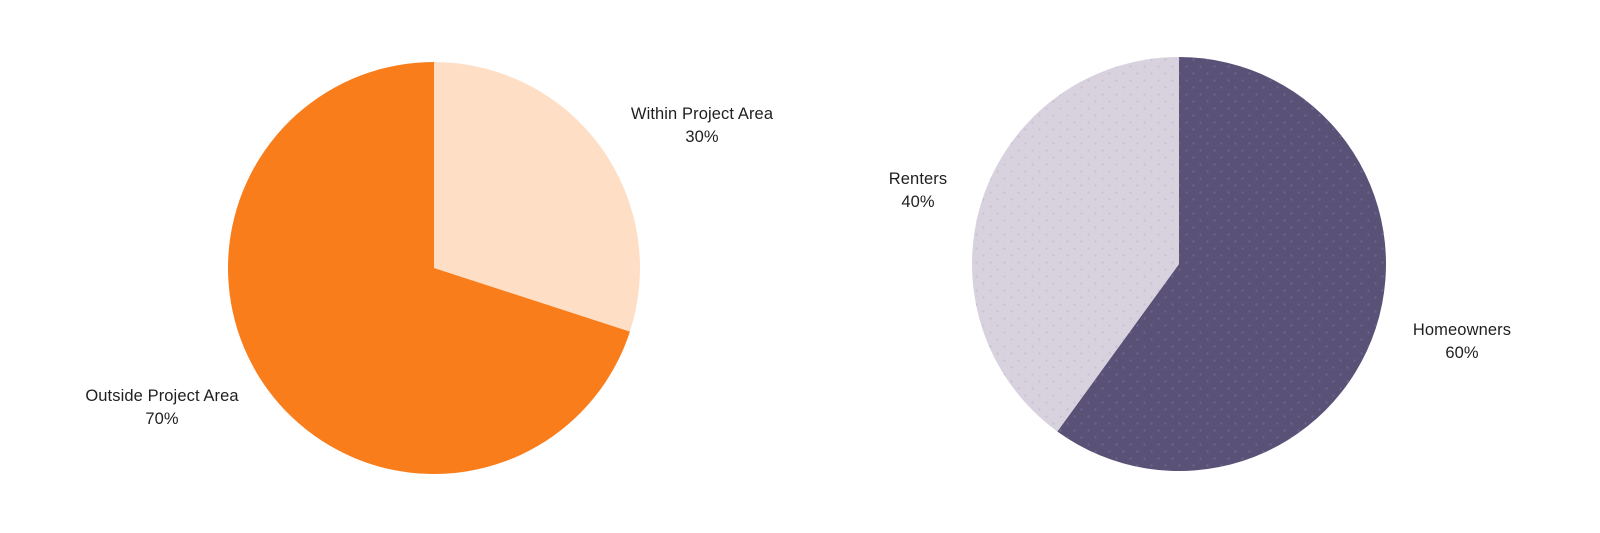  I want to click on slice-label-text: Outside Project Area, so click(162, 396).